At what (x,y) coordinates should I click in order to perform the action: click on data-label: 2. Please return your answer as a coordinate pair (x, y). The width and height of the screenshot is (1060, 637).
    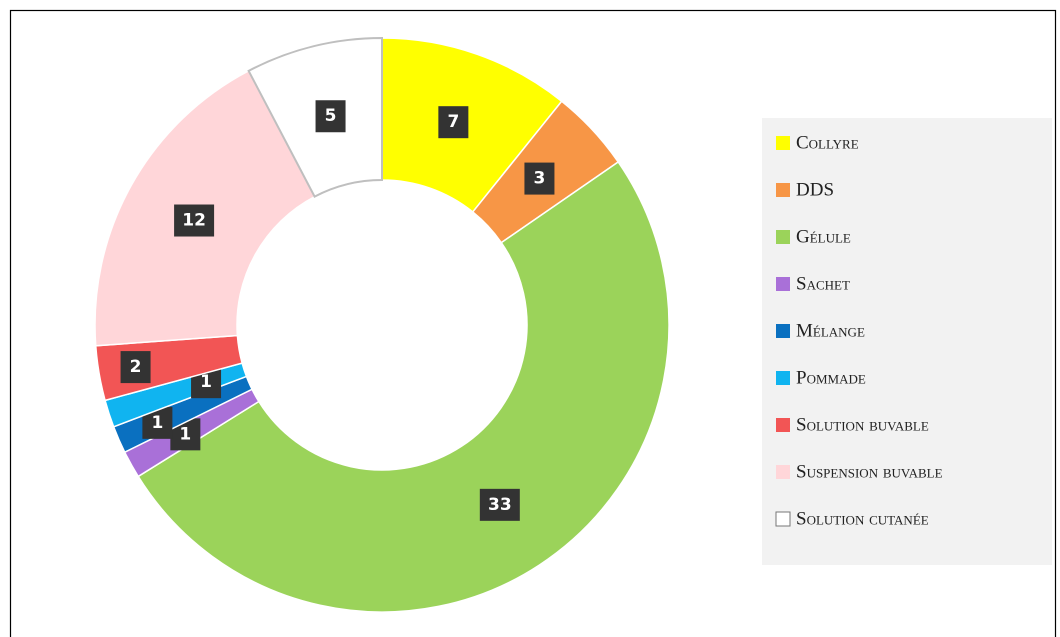
    Looking at the image, I should click on (136, 367).